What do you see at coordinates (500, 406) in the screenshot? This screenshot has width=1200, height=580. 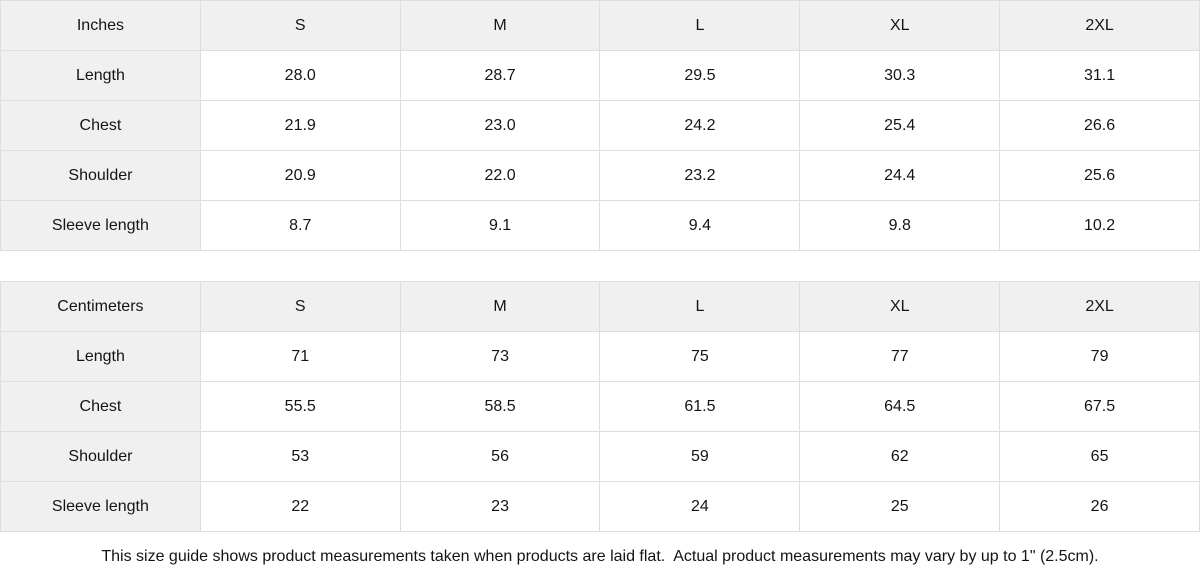 I see `measurement-value: 58.5` at bounding box center [500, 406].